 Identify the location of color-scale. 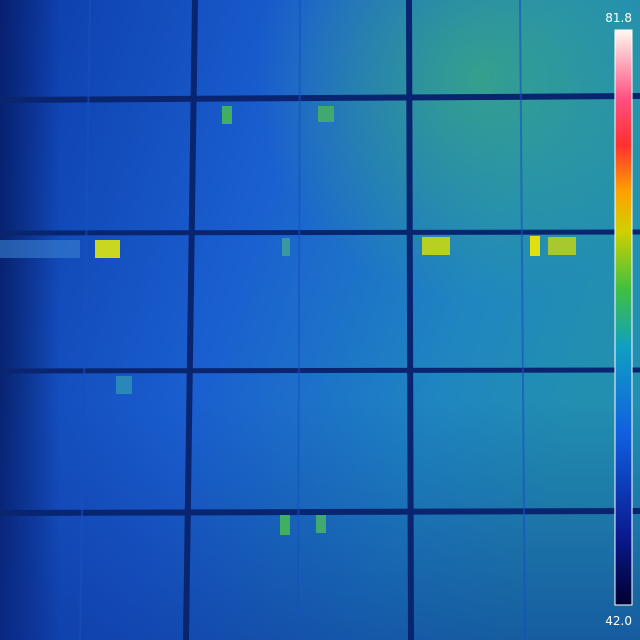
(623, 317).